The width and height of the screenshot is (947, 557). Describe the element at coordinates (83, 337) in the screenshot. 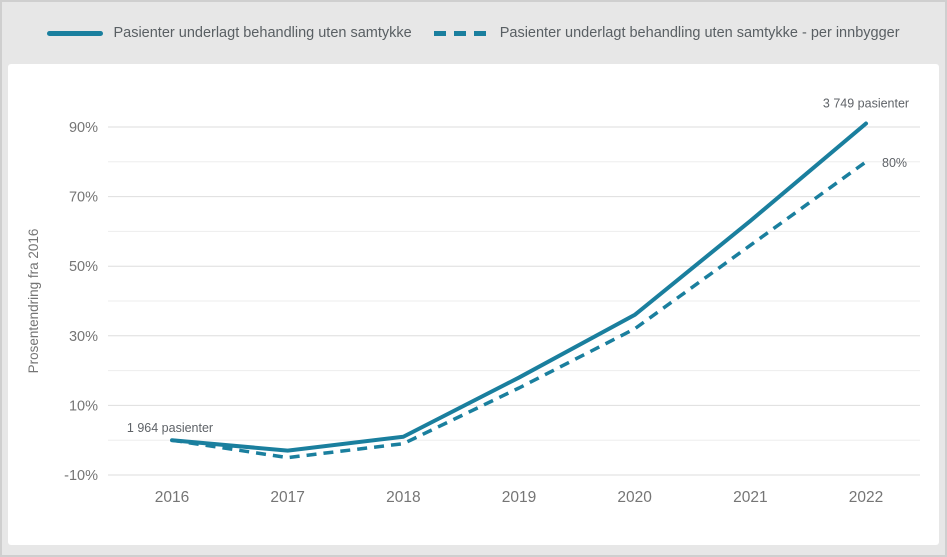

I see `y-tick-label: 30%` at that location.